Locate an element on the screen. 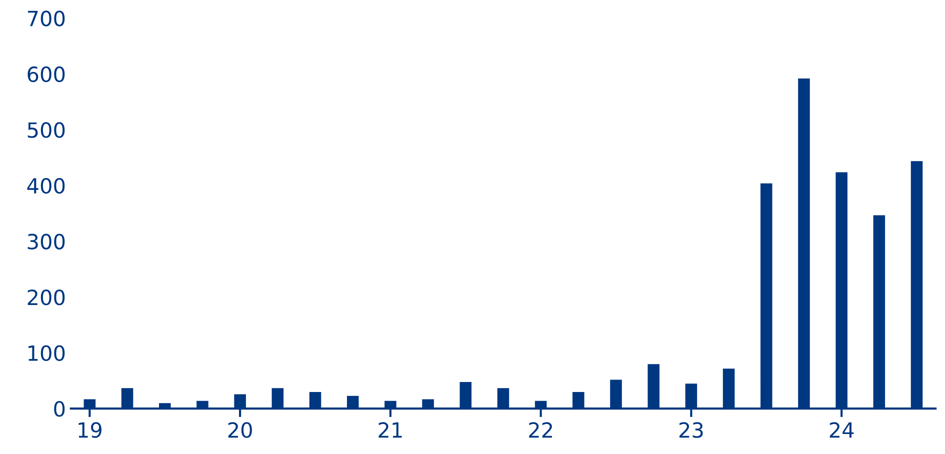  x-tick-label: 20 is located at coordinates (240, 430).